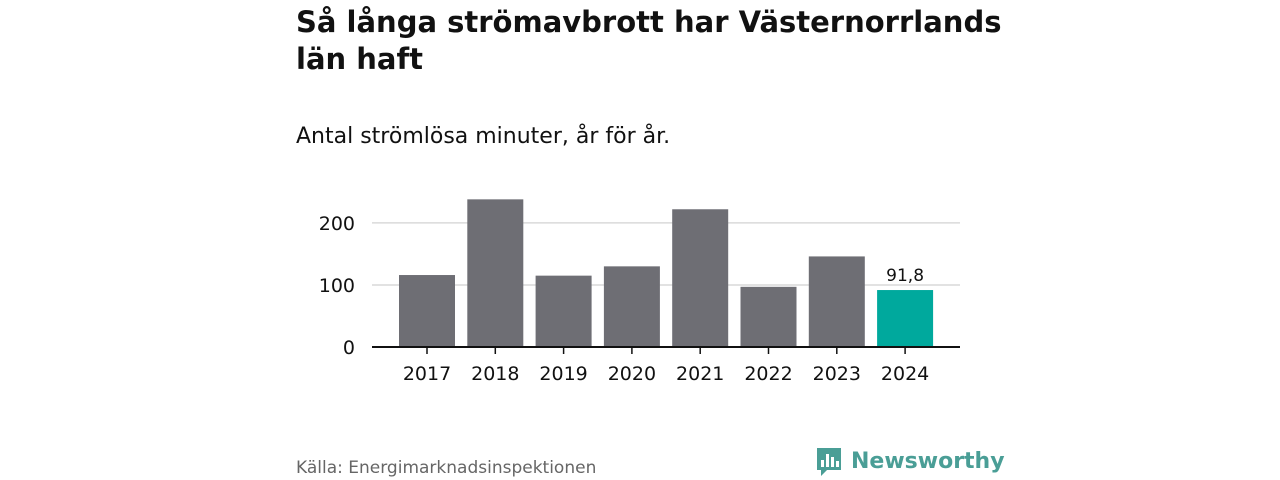 This screenshot has height=480, width=1280. Describe the element at coordinates (427, 374) in the screenshot. I see `x-tick-label: 2017` at that location.